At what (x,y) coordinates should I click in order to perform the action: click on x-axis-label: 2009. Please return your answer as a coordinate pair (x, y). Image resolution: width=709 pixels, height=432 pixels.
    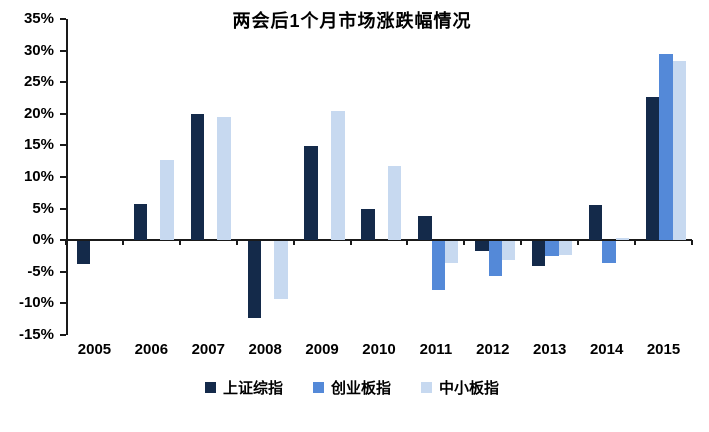
    Looking at the image, I should click on (322, 349).